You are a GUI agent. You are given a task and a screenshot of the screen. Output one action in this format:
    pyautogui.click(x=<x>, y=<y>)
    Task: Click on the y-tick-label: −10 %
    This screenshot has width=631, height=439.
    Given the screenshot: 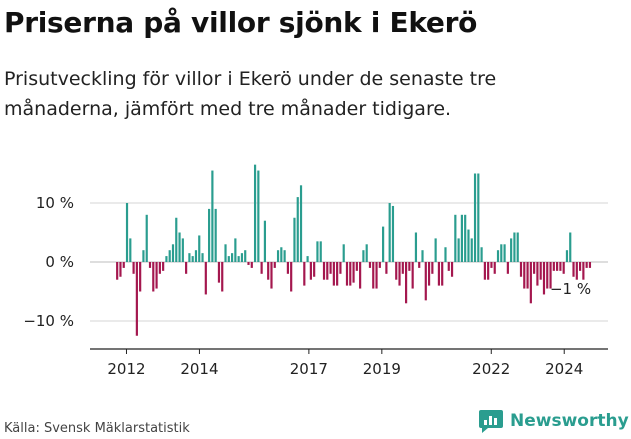 What is the action you would take?
    pyautogui.click(x=48, y=321)
    